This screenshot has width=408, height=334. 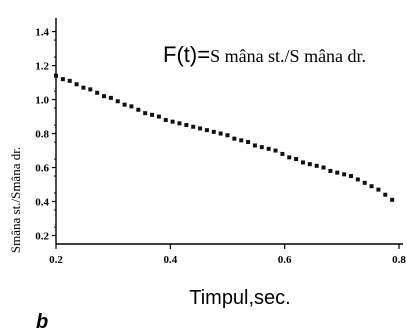 What do you see at coordinates (42, 33) in the screenshot?
I see `y-tick-label: 1.4` at bounding box center [42, 33].